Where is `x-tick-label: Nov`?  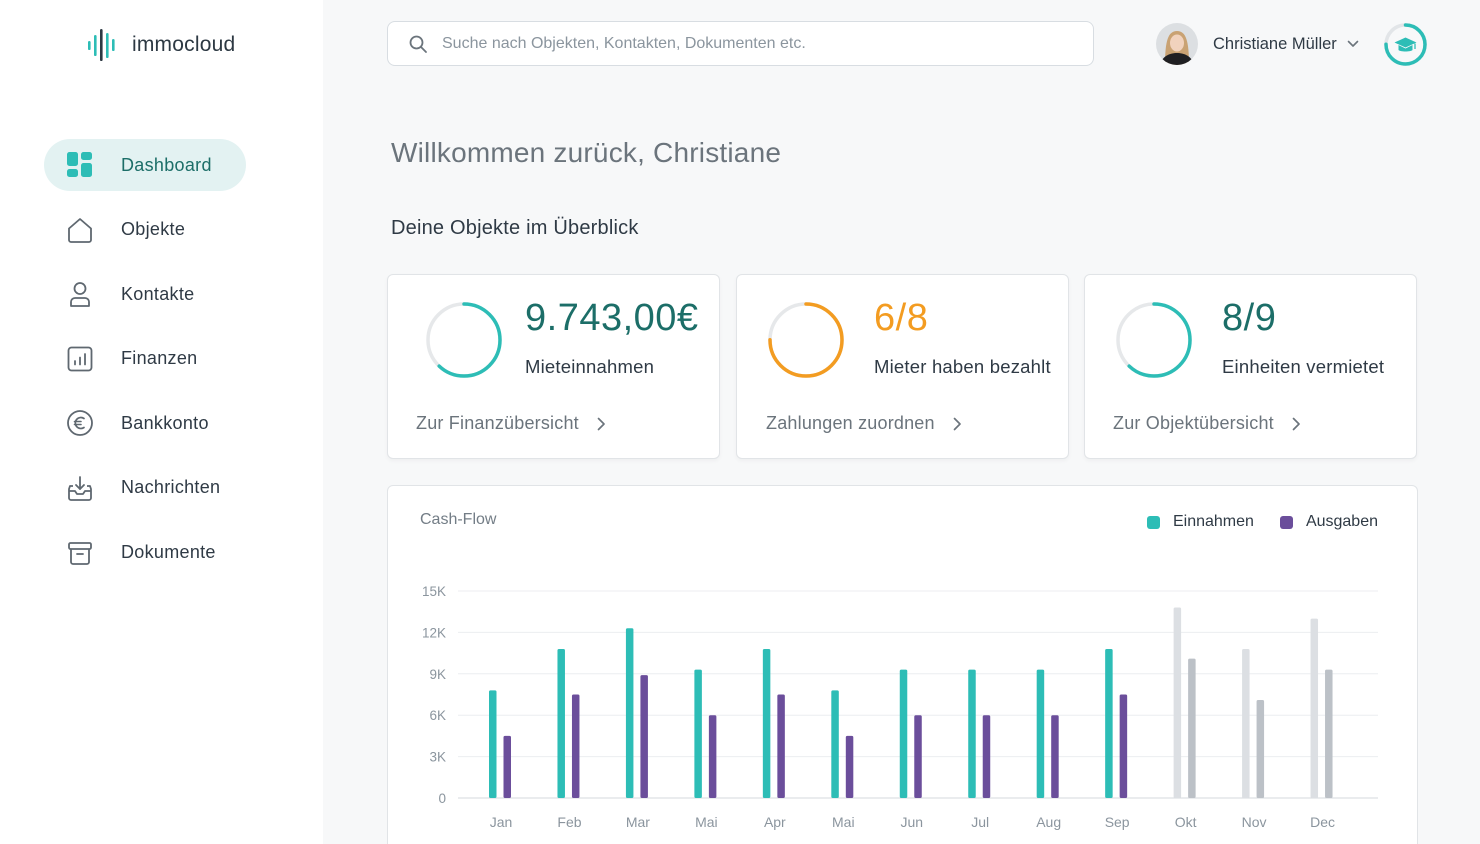
x-tick-label: Nov is located at coordinates (1254, 822).